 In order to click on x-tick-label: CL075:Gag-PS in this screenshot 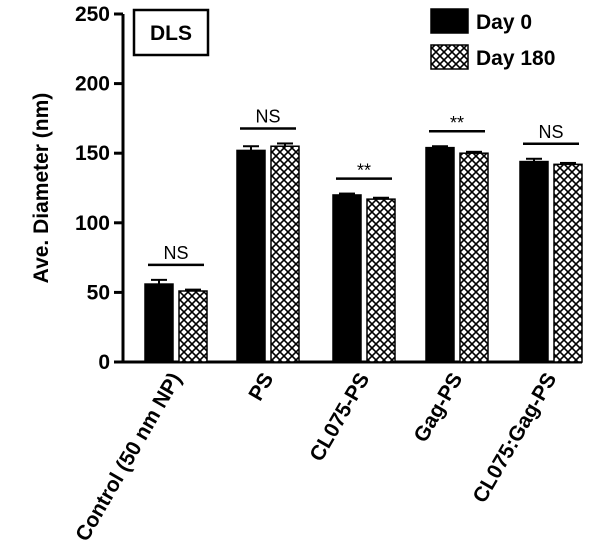, I will do `click(514, 438)`.